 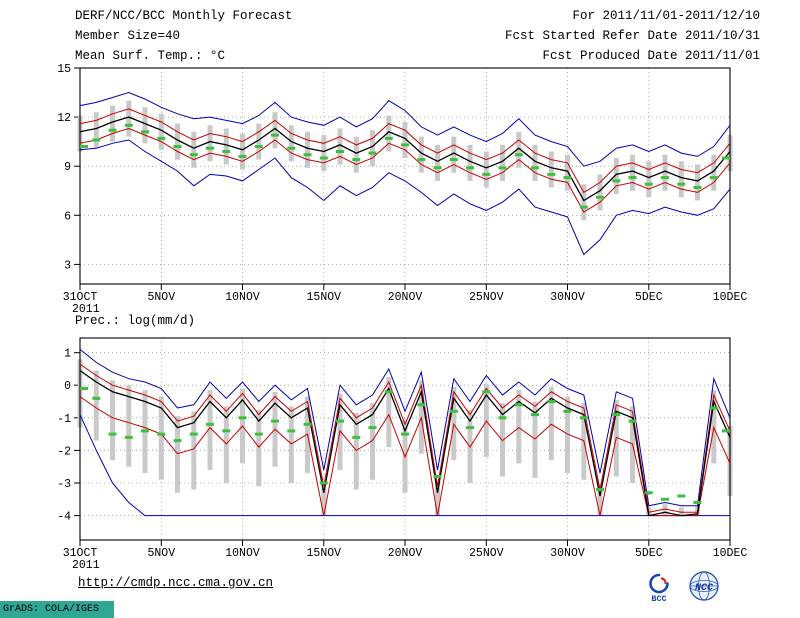 What do you see at coordinates (51, 609) in the screenshot?
I see `grads-credit-text: GrADS: COLA/IGES` at bounding box center [51, 609].